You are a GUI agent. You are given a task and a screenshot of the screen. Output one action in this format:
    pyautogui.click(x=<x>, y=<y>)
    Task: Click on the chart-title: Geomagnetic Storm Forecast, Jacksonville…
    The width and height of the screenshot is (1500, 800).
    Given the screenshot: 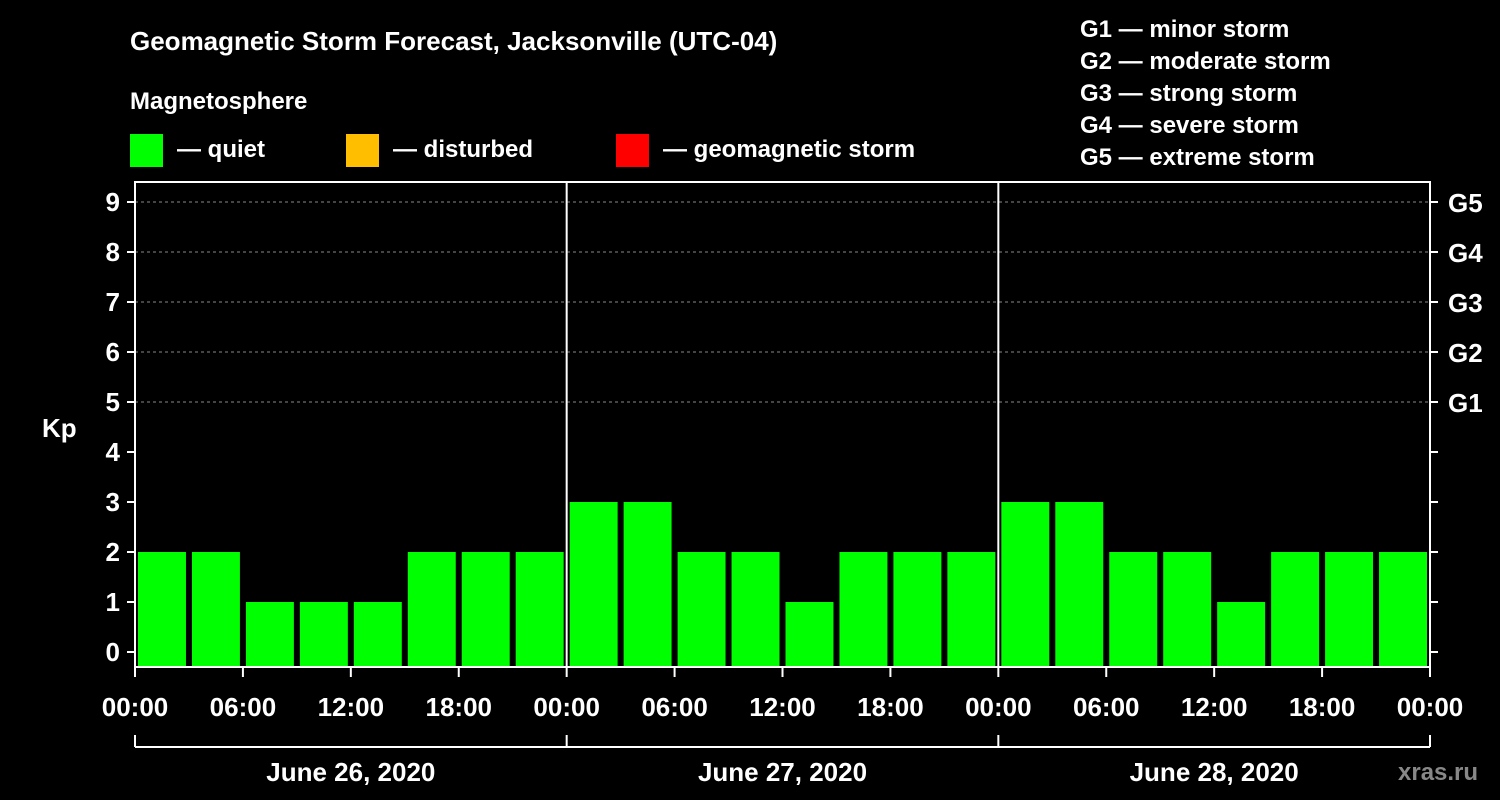 What is the action you would take?
    pyautogui.click(x=453, y=41)
    